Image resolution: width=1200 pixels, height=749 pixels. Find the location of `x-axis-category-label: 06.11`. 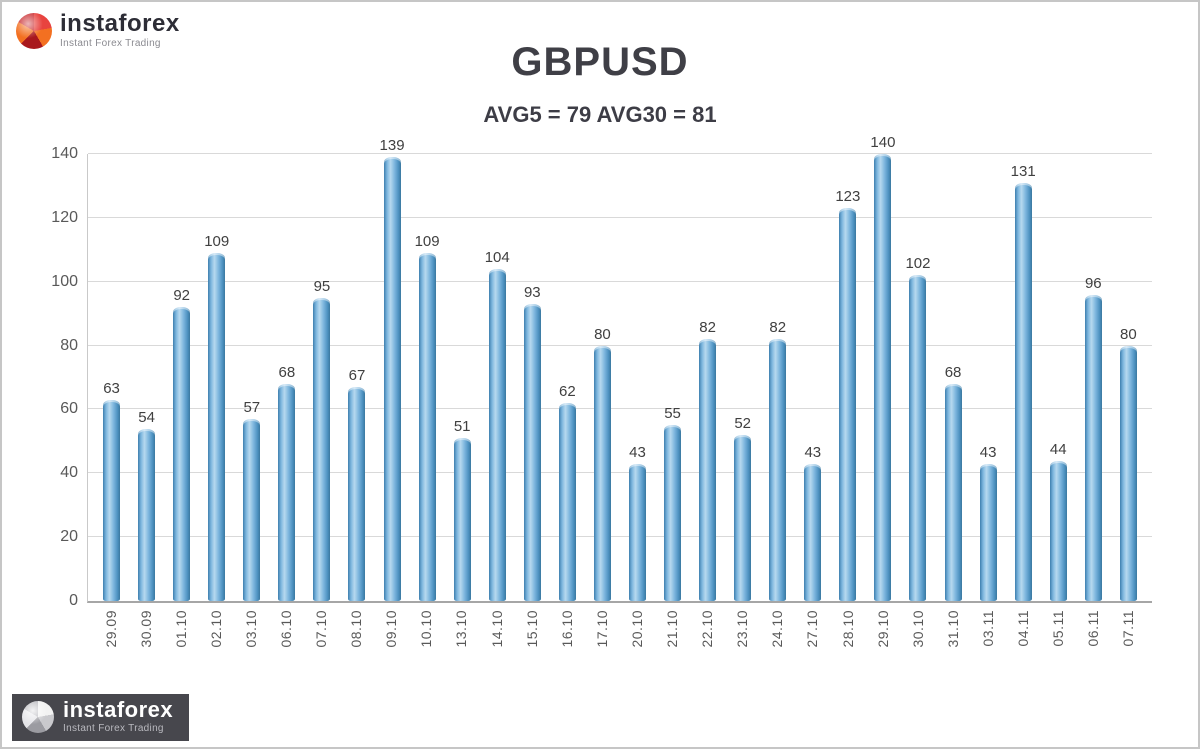

x-axis-category-label: 06.11 is located at coordinates (1093, 628).